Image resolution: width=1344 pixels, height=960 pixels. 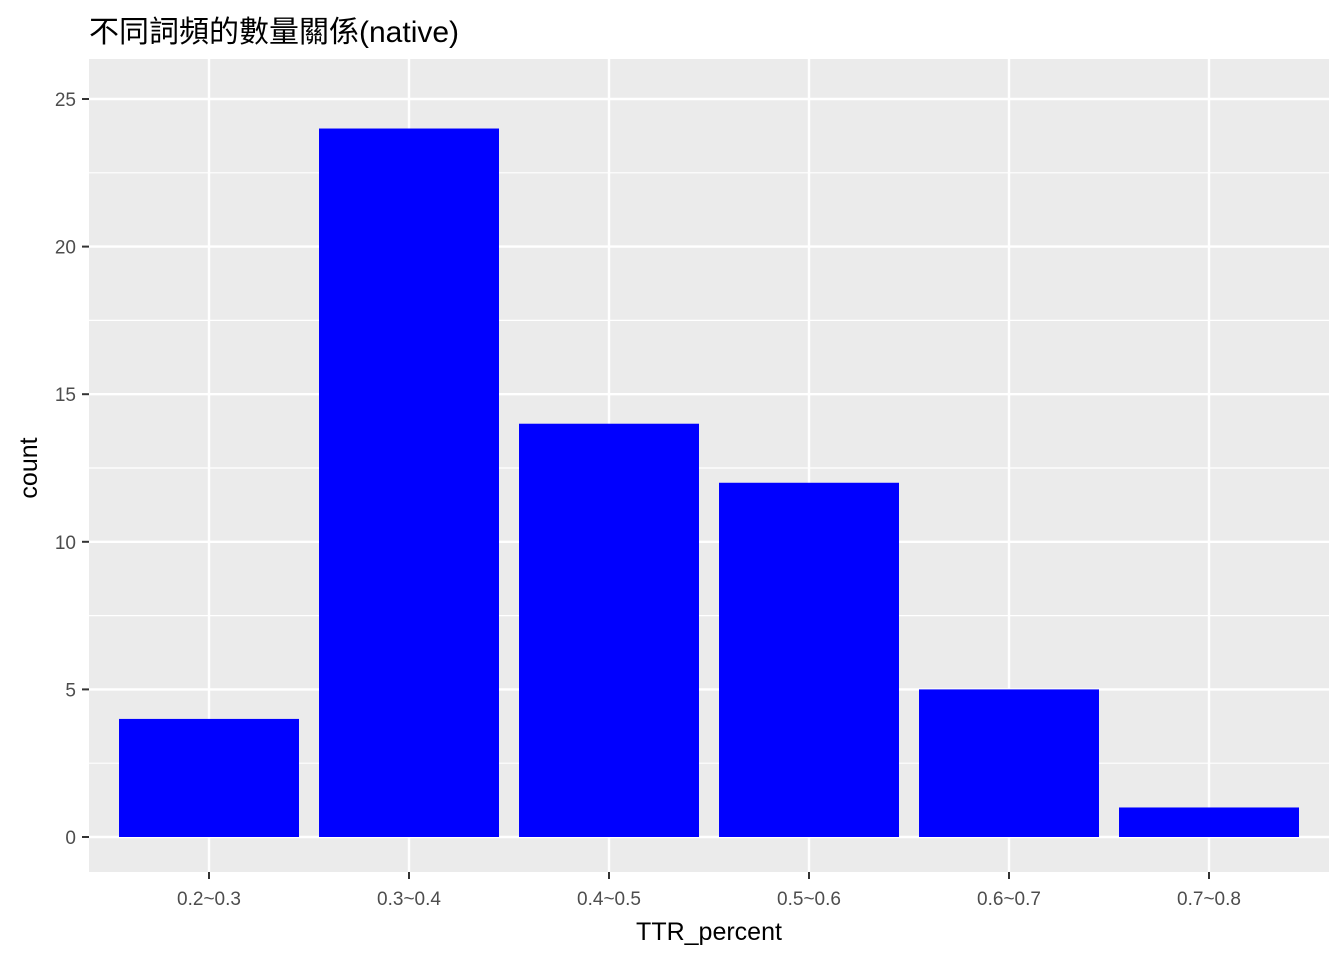 I want to click on chart-title: 不同詞頻的數量關係(native), so click(x=274, y=32).